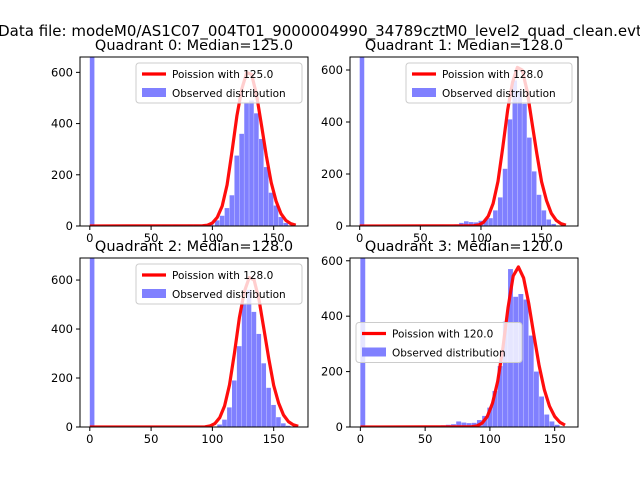  I want to click on quadrant-1-legend: Poission with 128.0 Observed distribution, so click(489, 83).